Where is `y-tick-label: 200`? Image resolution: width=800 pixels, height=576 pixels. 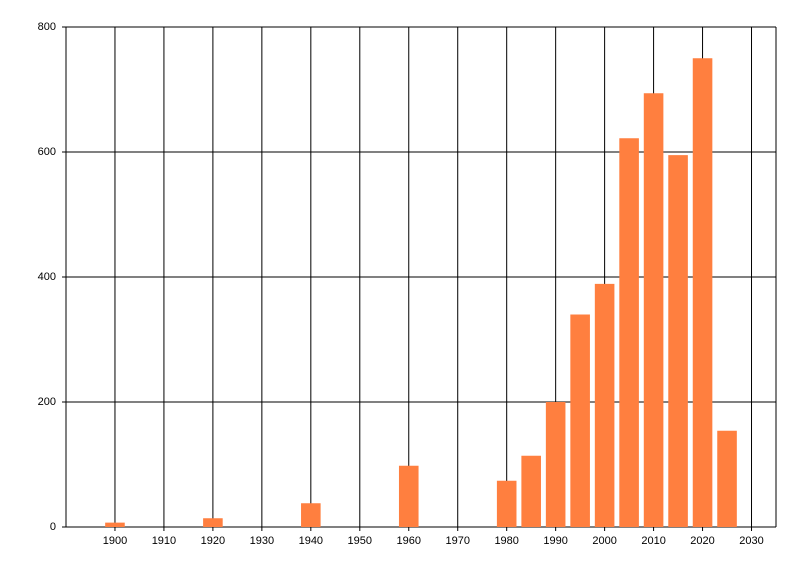 y-tick-label: 200 is located at coordinates (47, 402).